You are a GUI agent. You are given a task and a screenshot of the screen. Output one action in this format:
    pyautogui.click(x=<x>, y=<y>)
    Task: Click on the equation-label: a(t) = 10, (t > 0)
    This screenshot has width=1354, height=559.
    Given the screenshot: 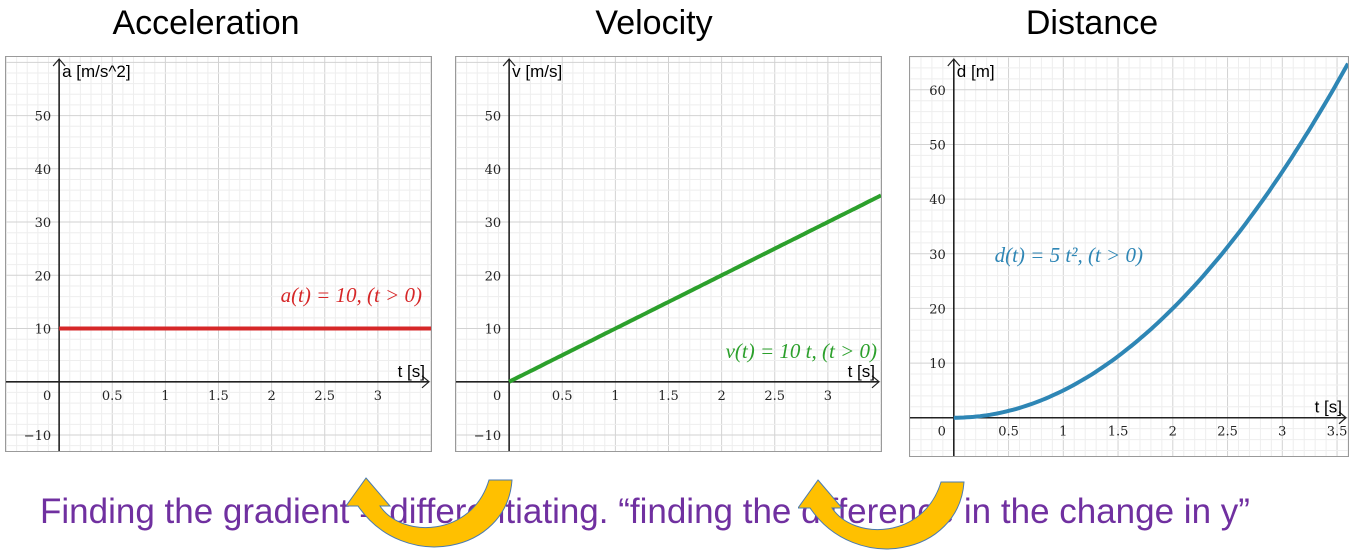 What is the action you would take?
    pyautogui.click(x=351, y=295)
    